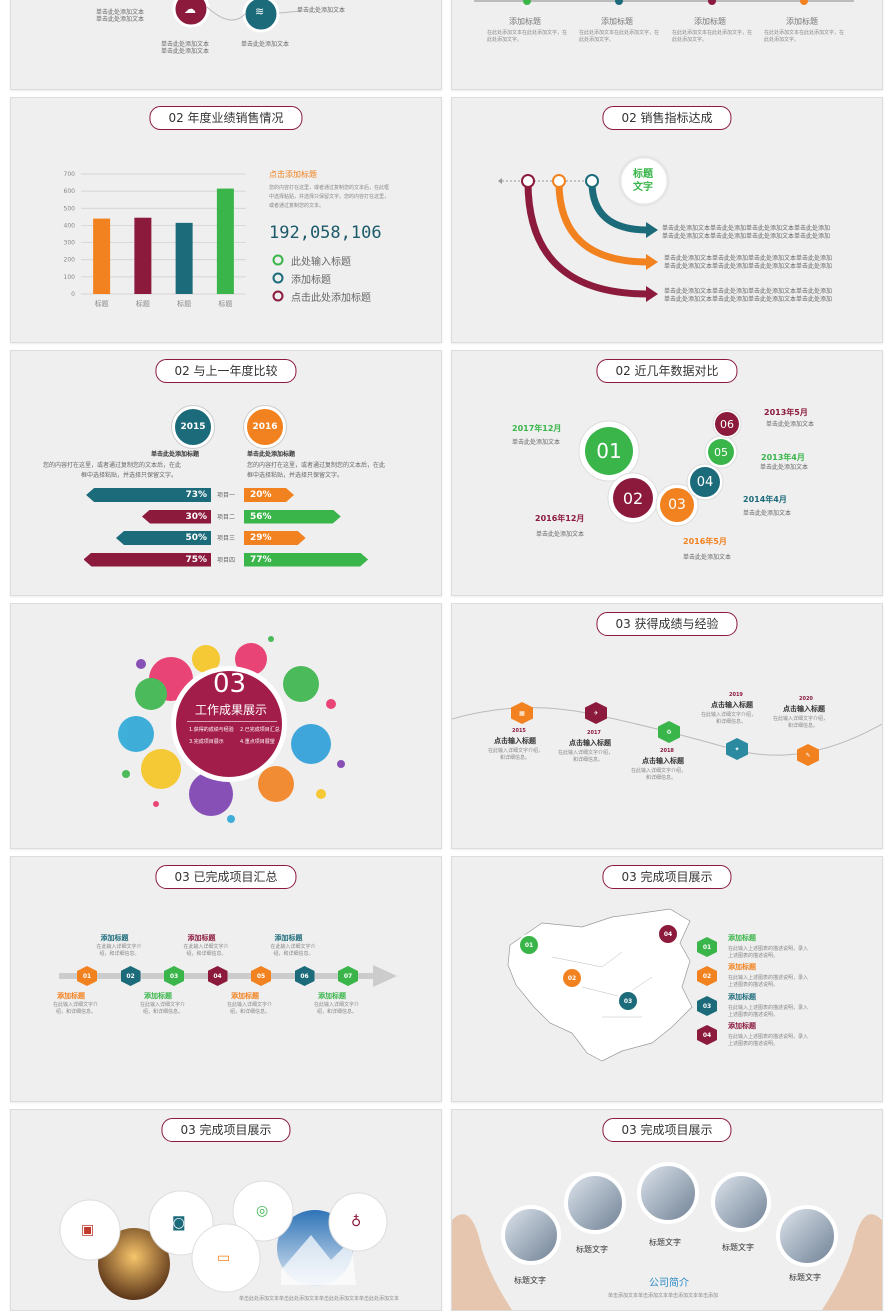  I want to click on monitor-icon: ▭, so click(224, 1258).